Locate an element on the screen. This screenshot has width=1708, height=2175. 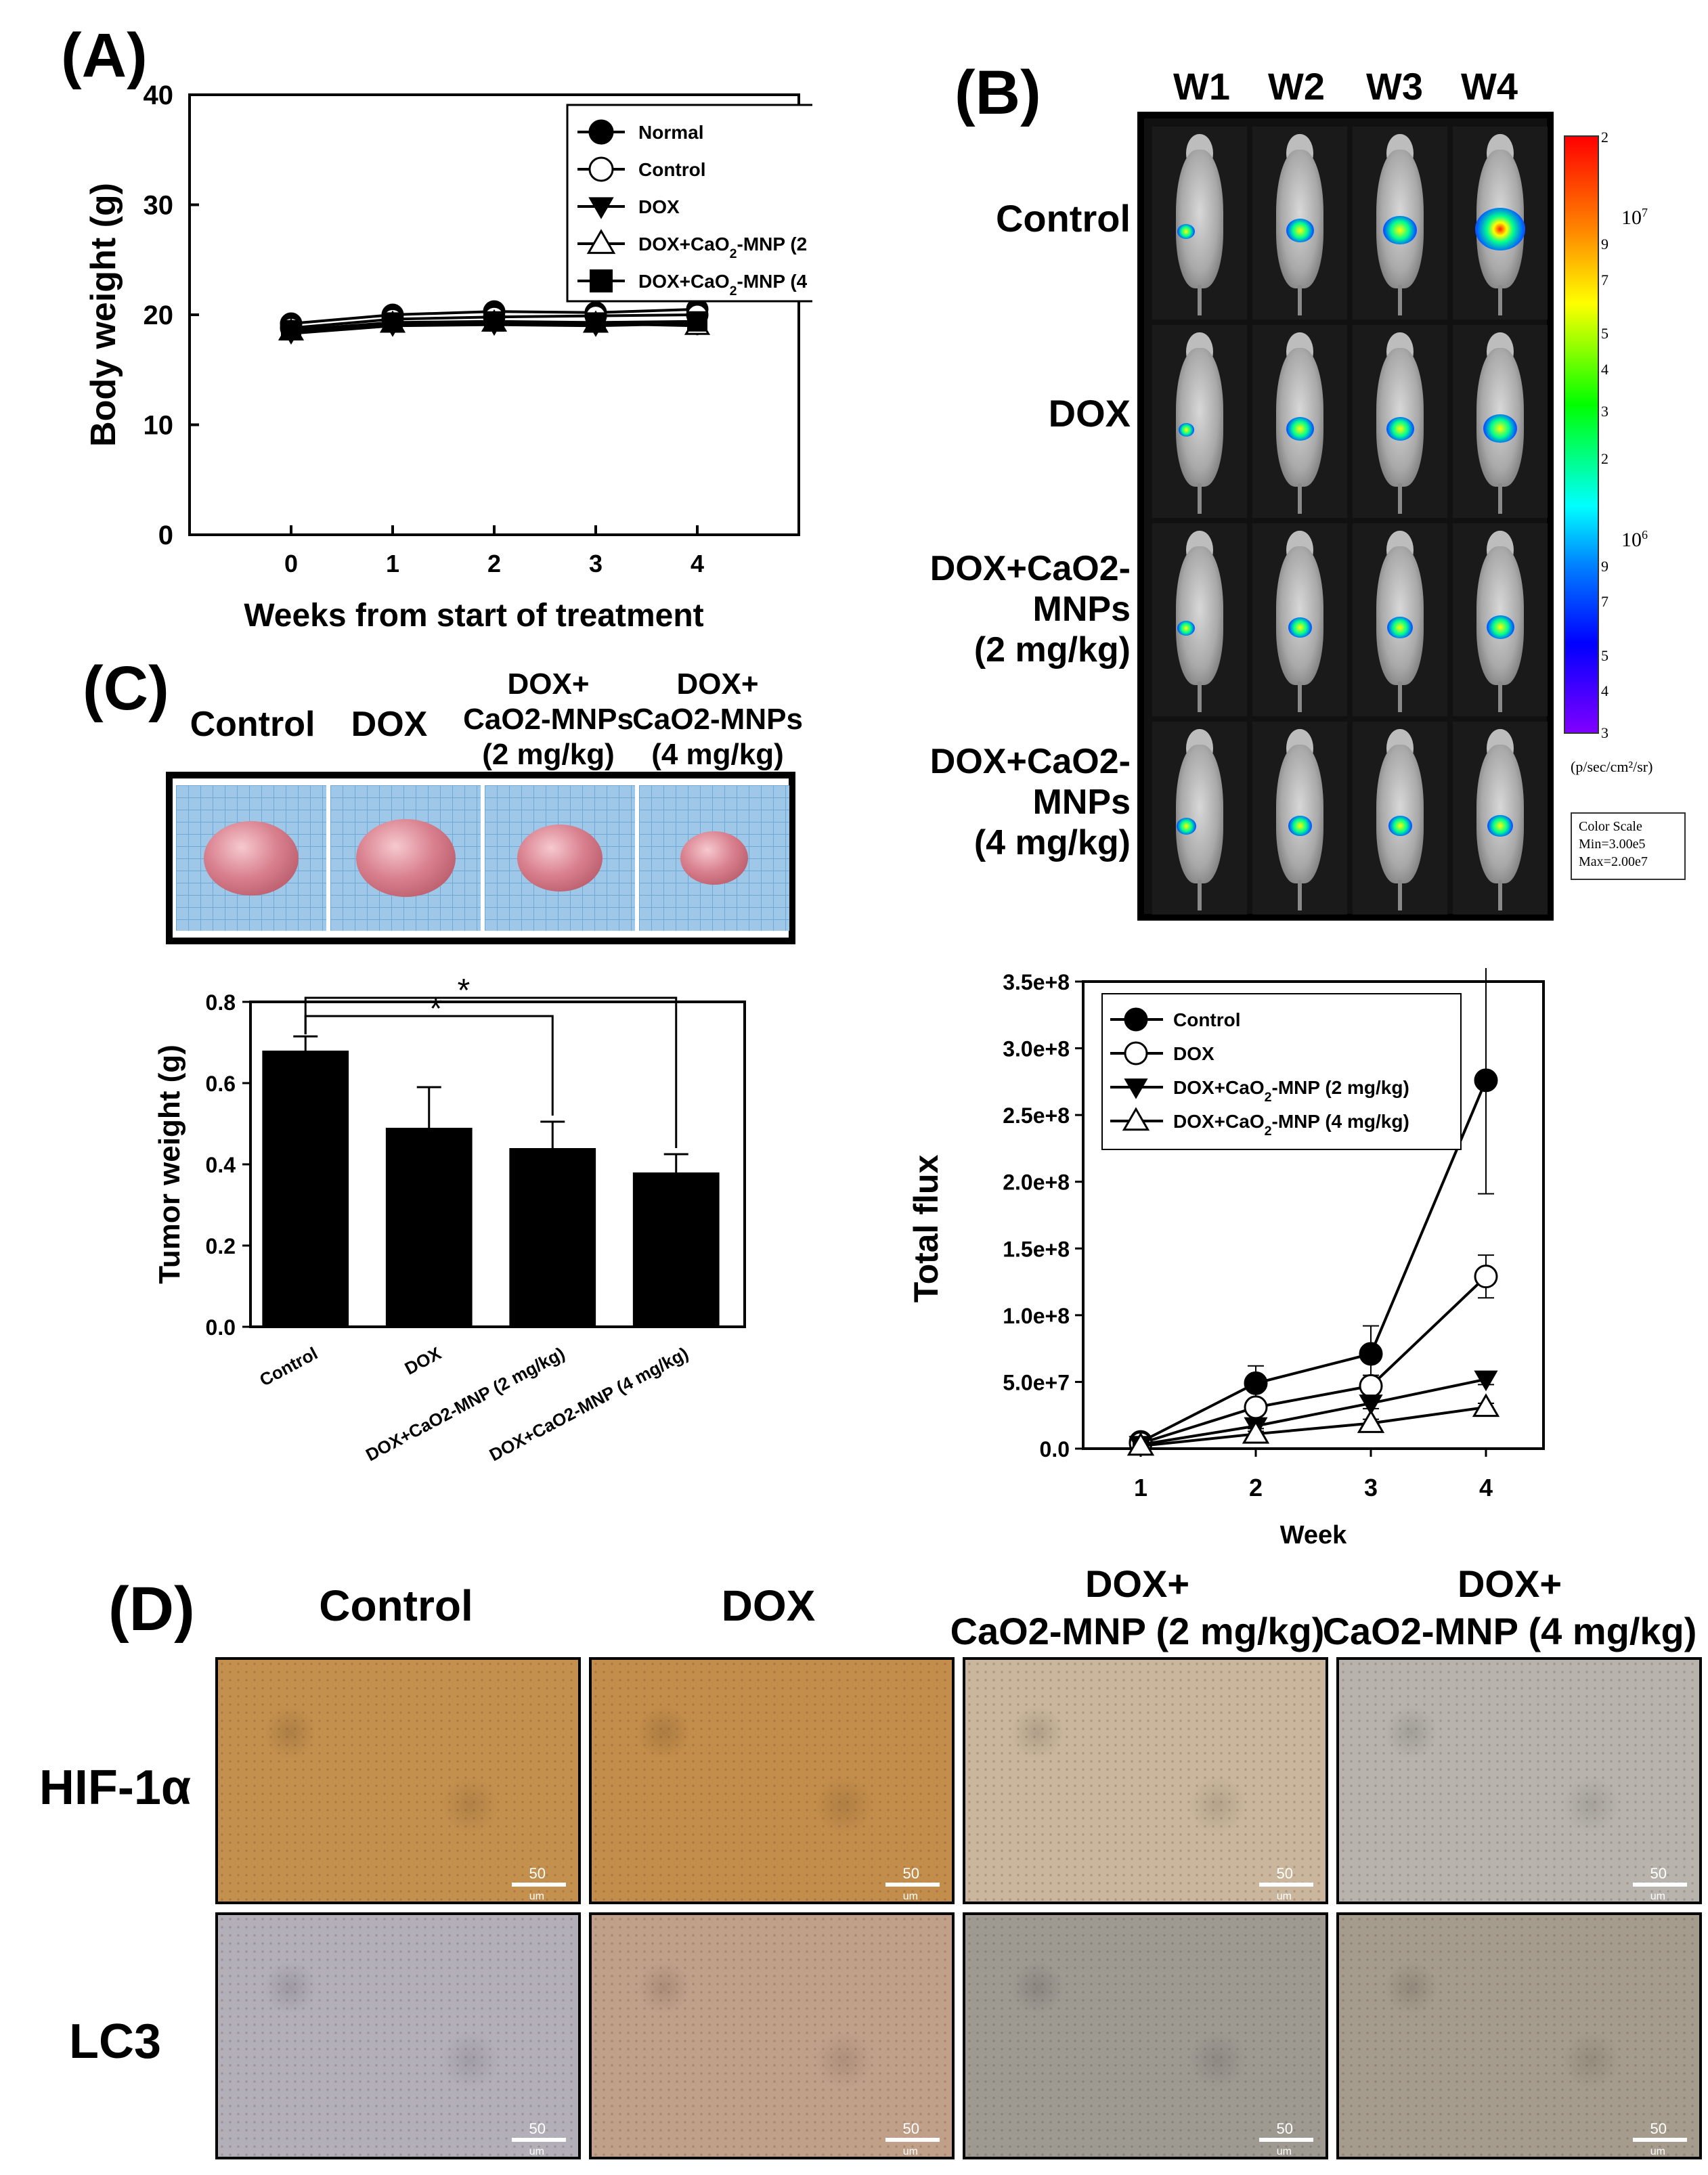
legend-label: DOX is located at coordinates (659, 207).